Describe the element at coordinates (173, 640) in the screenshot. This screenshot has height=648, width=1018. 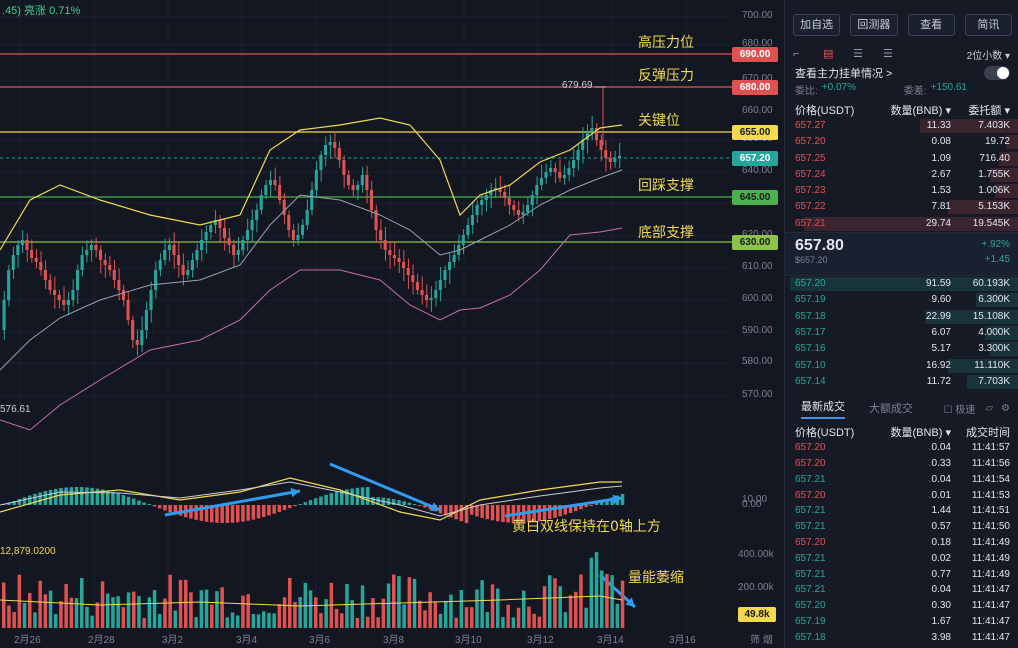
I see `date-tick: 3月2` at that location.